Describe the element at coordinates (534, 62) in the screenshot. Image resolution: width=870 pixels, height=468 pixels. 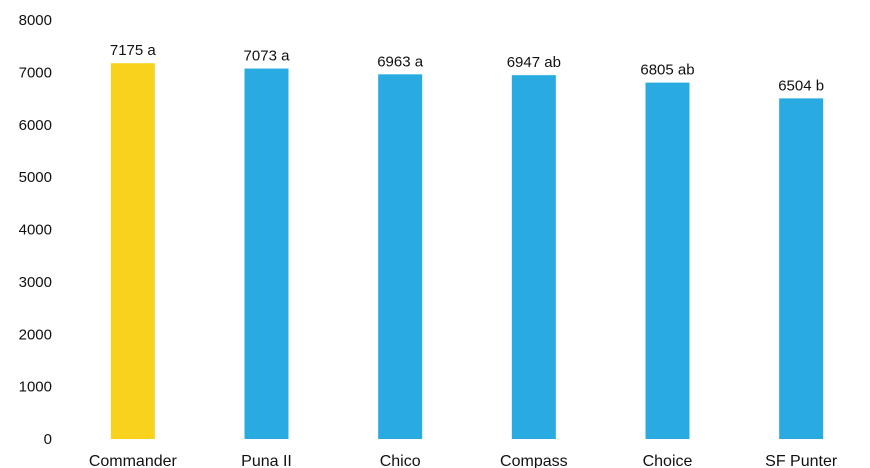
I see `data-label: 6947 ab` at that location.